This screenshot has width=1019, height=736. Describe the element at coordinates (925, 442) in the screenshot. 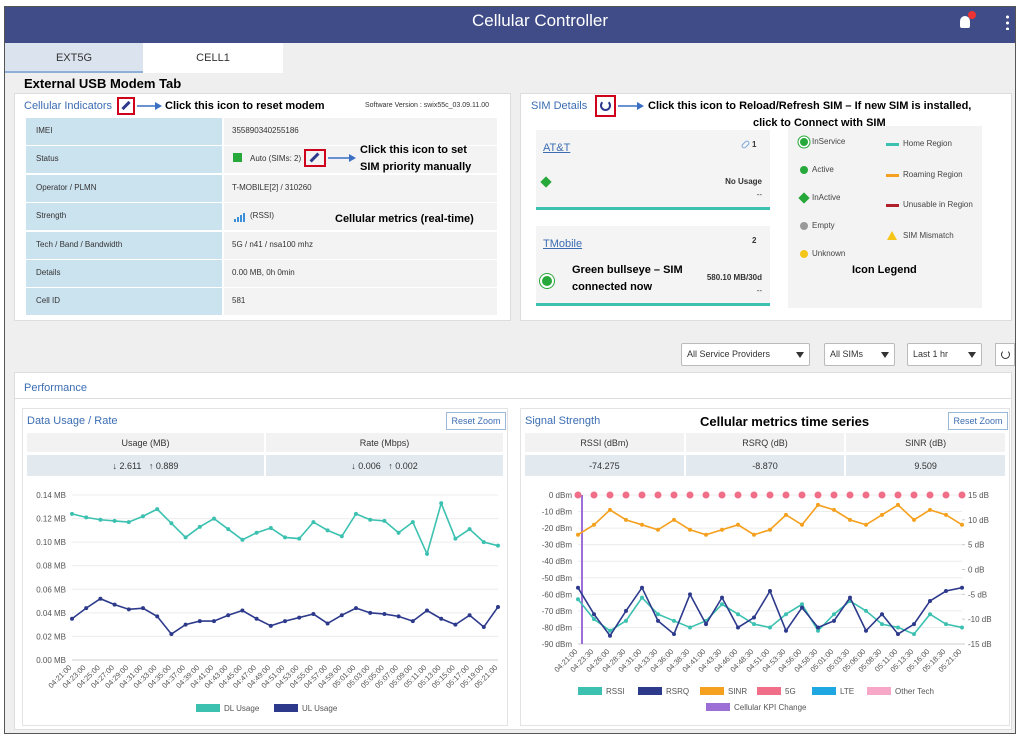

I see `summary-header: SINR (dB)` at that location.